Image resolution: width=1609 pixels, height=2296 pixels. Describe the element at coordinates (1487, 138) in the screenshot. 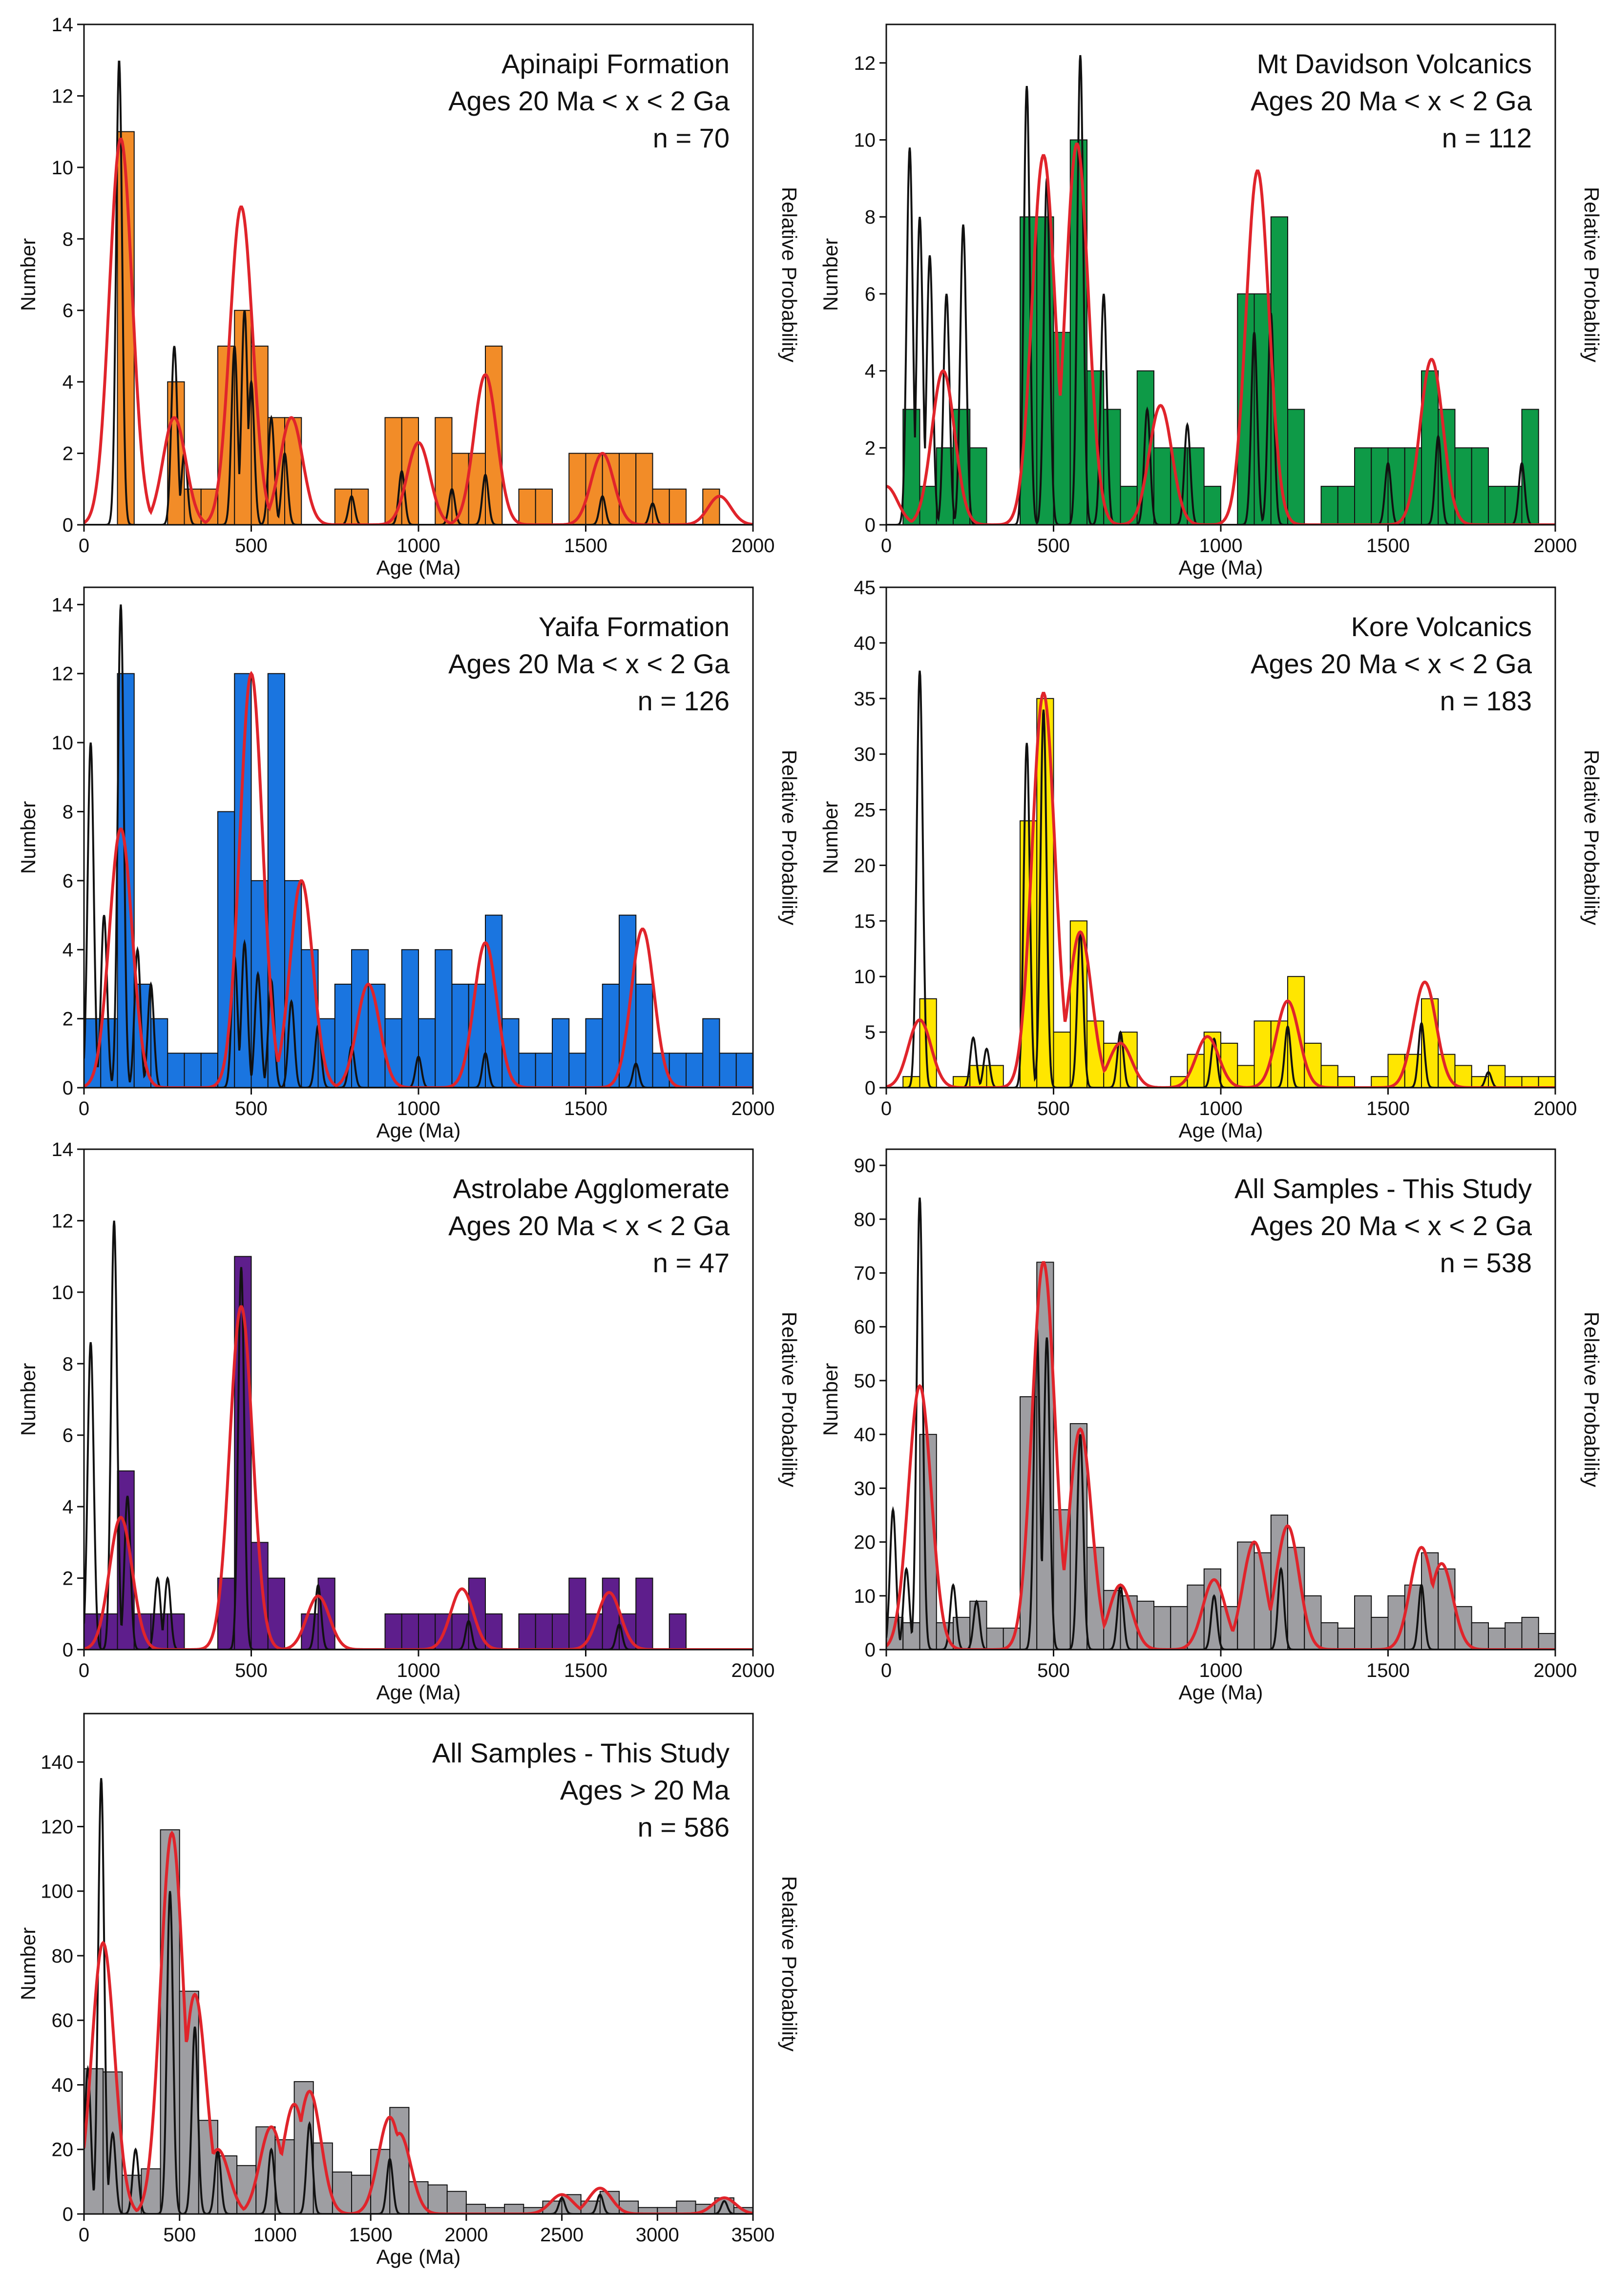

I see `sample-count: n = 112` at that location.